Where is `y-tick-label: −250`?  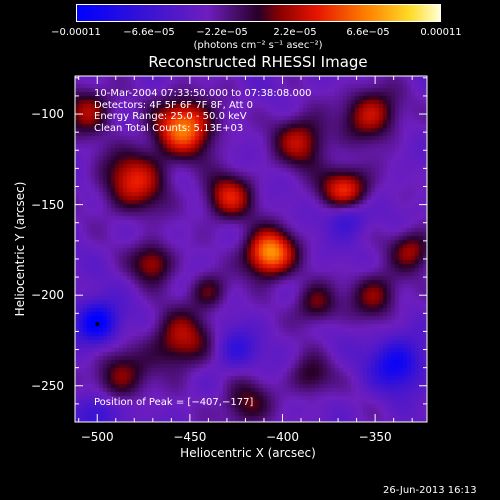
y-tick-label: −250 is located at coordinates (47, 385).